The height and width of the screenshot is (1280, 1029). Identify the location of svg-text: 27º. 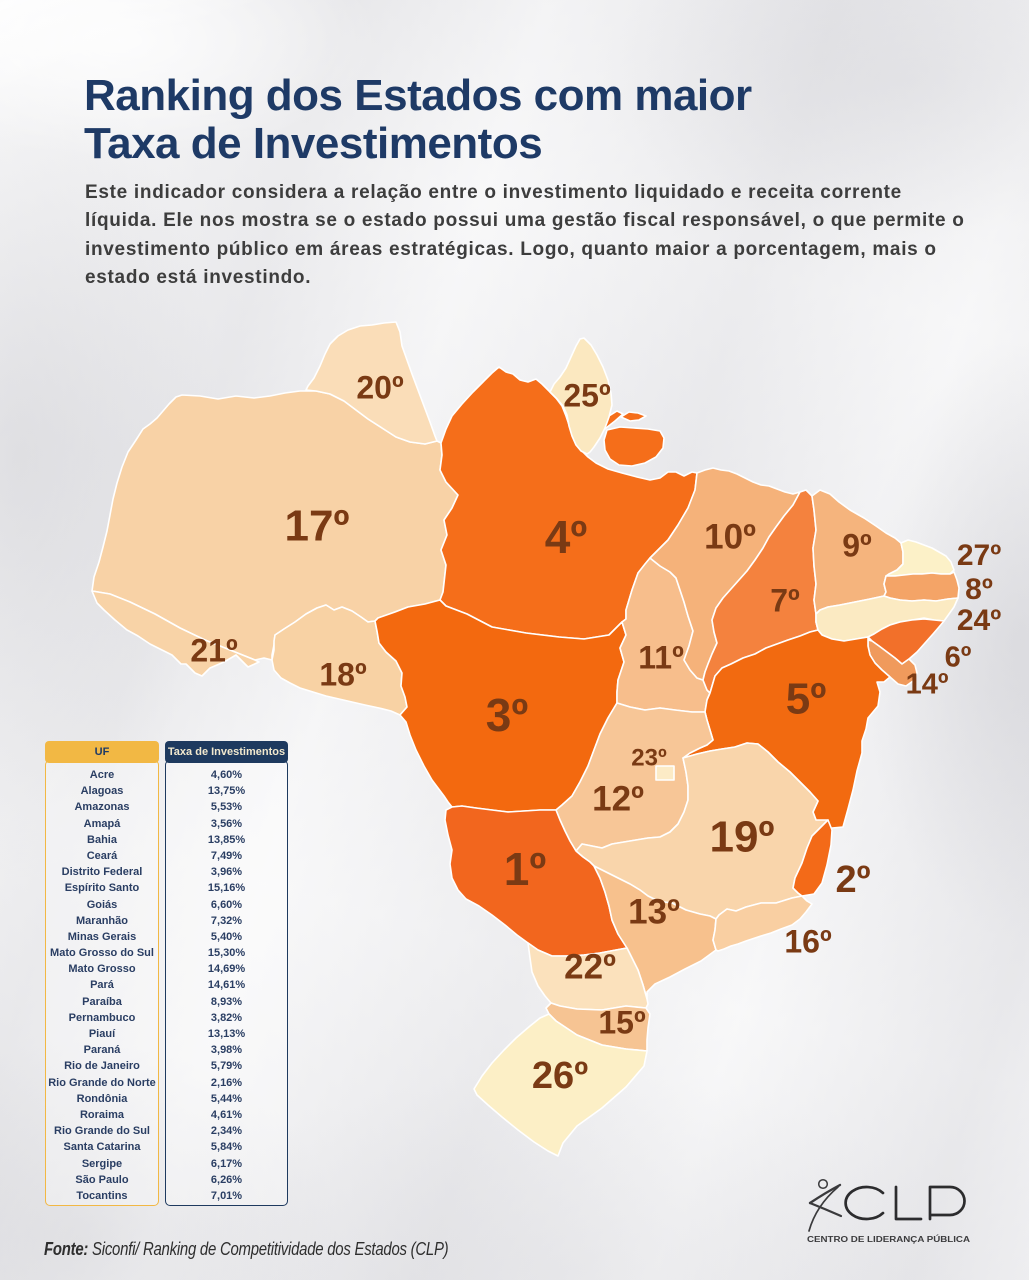
(979, 555).